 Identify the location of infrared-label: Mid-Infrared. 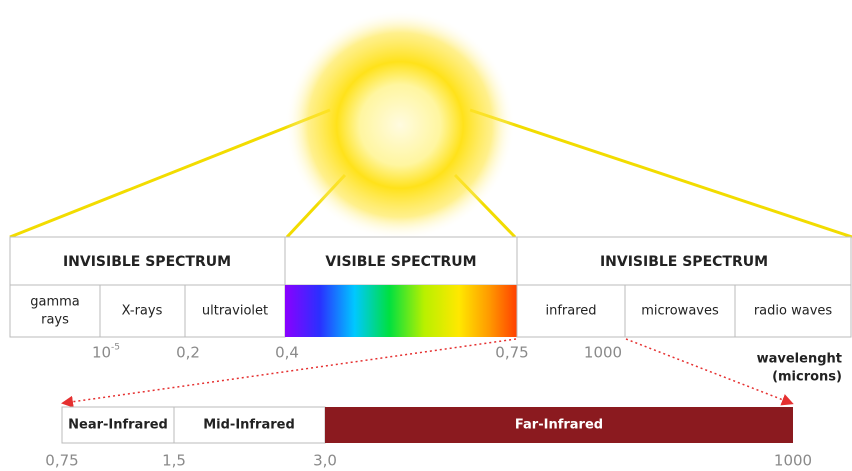
(249, 425).